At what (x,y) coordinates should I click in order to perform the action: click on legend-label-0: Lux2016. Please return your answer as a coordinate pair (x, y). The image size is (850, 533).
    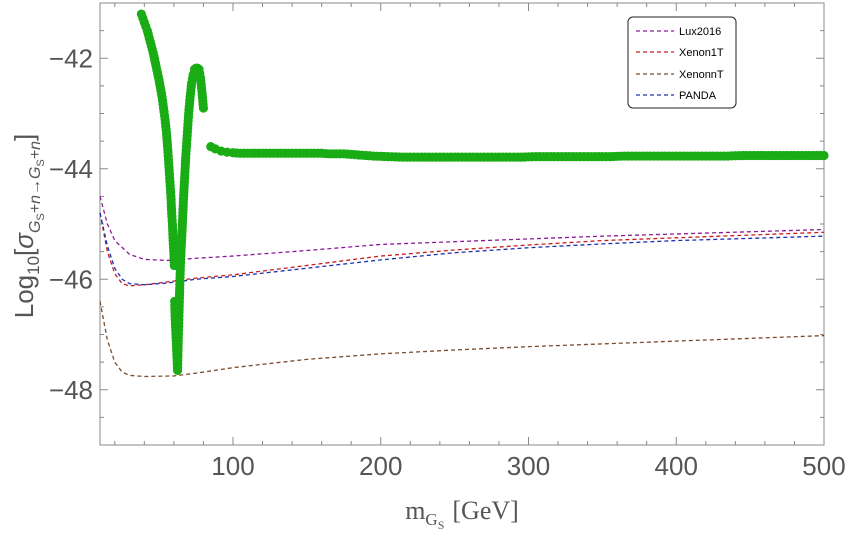
    Looking at the image, I should click on (700, 32).